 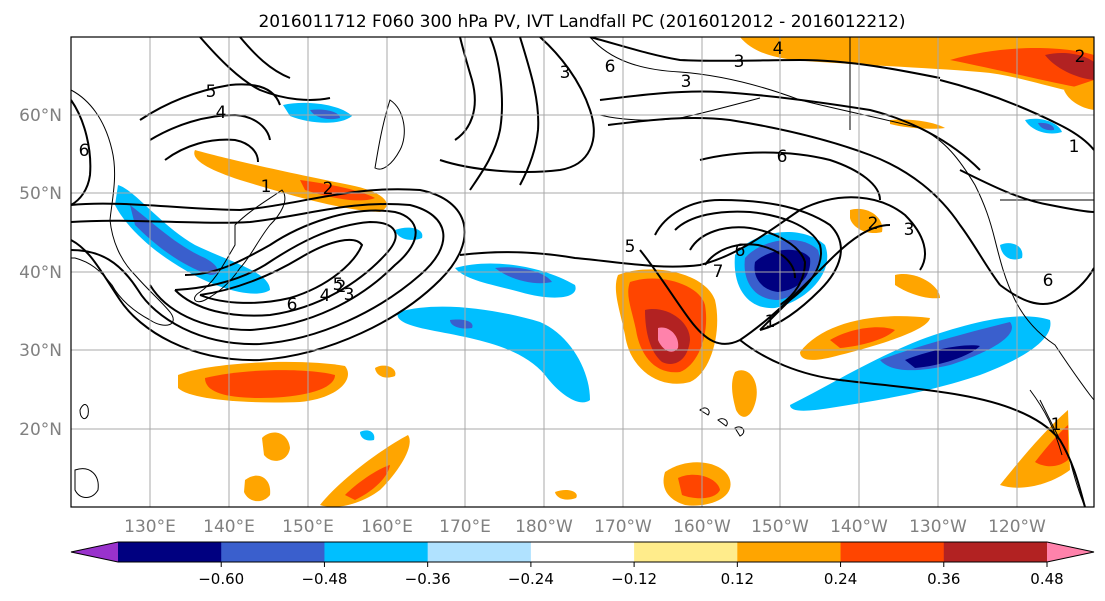 I want to click on lon-label: 160°E, so click(x=387, y=527).